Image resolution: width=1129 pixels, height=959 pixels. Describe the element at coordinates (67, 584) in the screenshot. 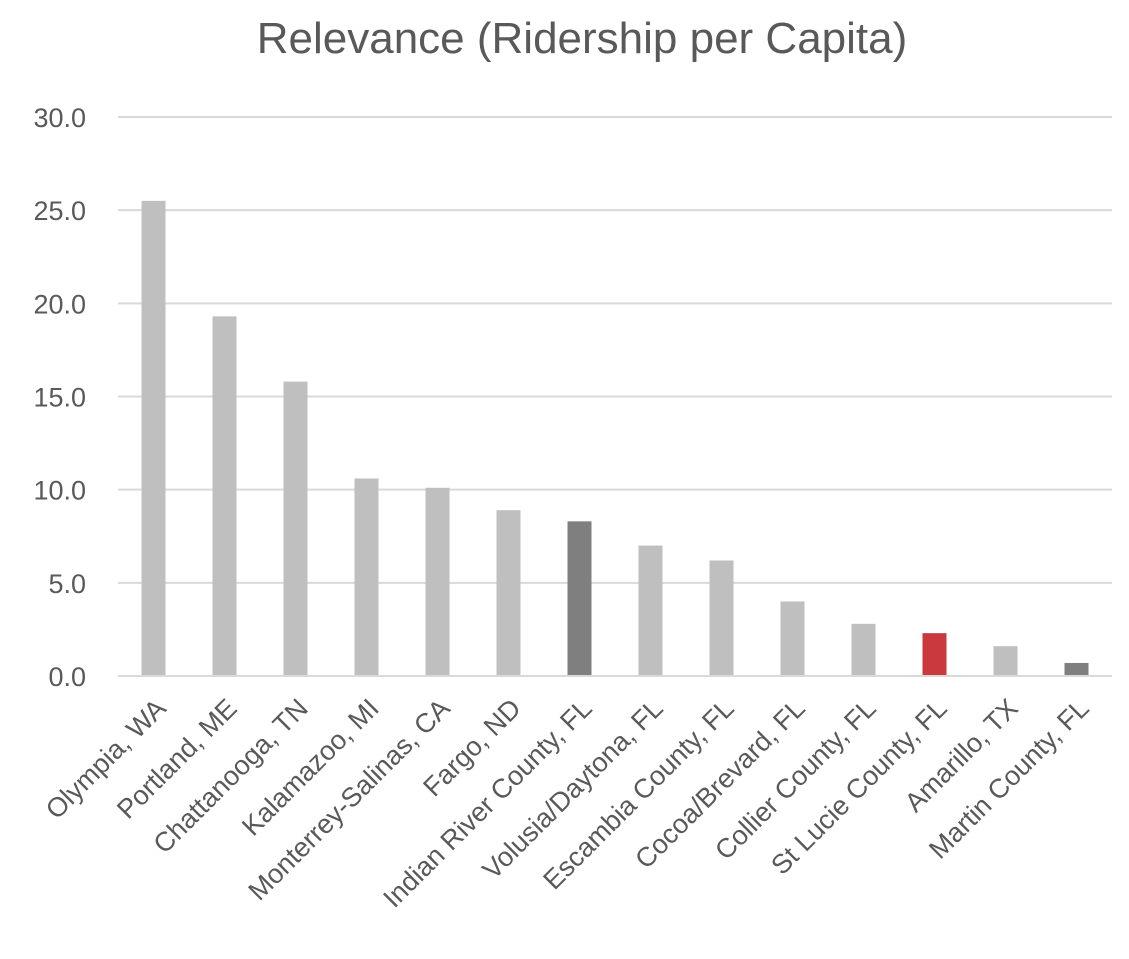

I see `y-tick-label: 5.0` at that location.